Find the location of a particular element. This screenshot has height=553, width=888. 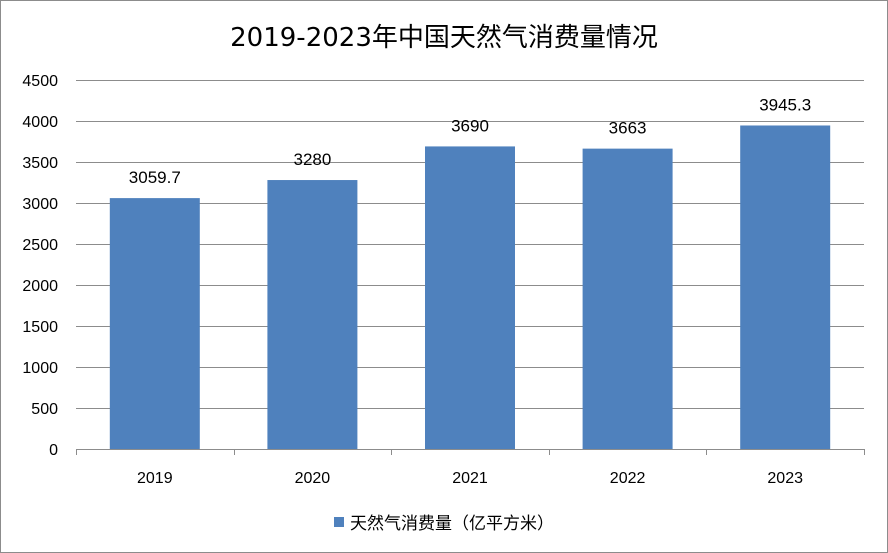

x-tick-label-2019: 2019 is located at coordinates (155, 478).